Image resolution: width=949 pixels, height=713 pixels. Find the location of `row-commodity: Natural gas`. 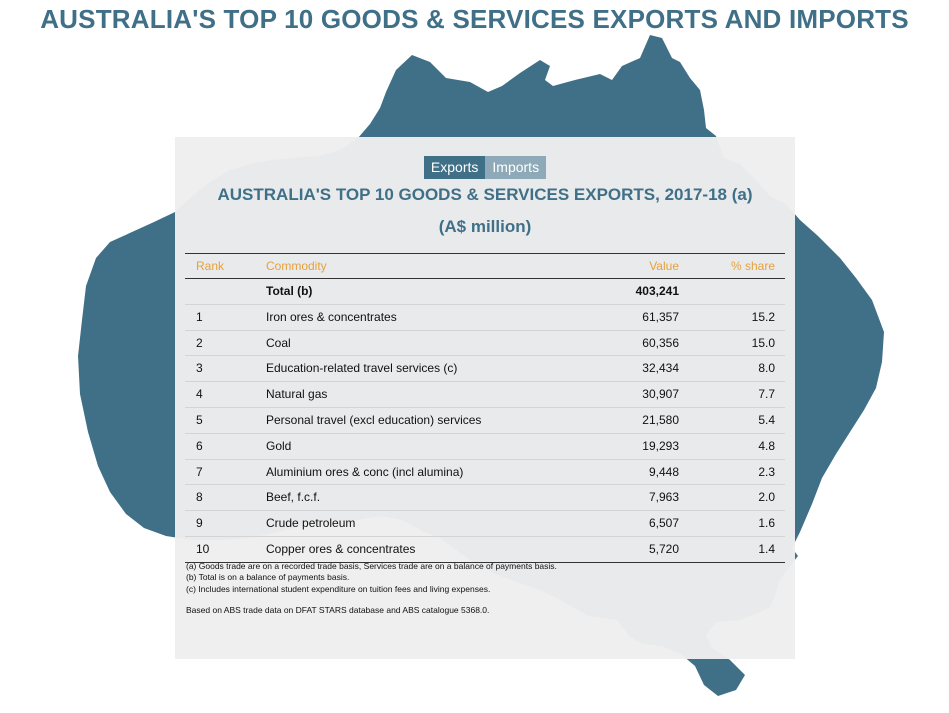

row-commodity: Natural gas is located at coordinates (297, 394).